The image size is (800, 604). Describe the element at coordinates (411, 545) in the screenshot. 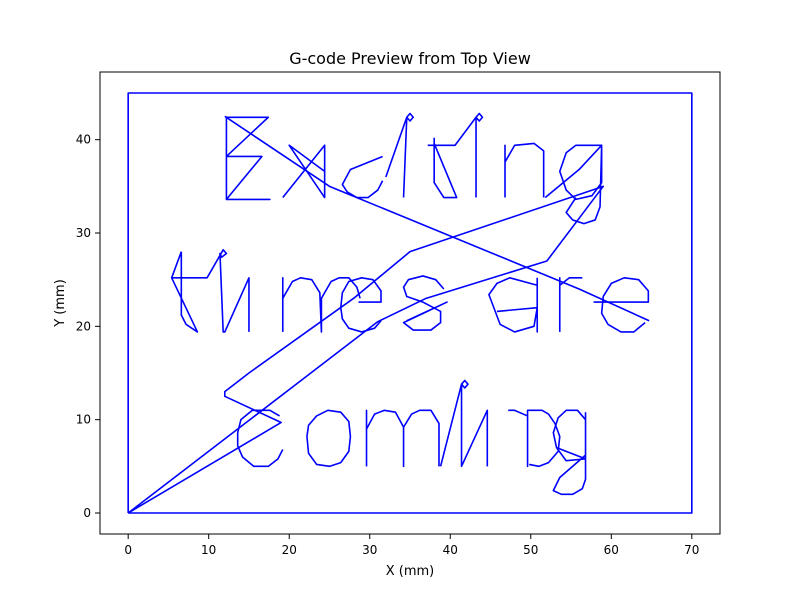

I see `x-axis-ticks: 0 10 20 30 40 50 60 70` at that location.